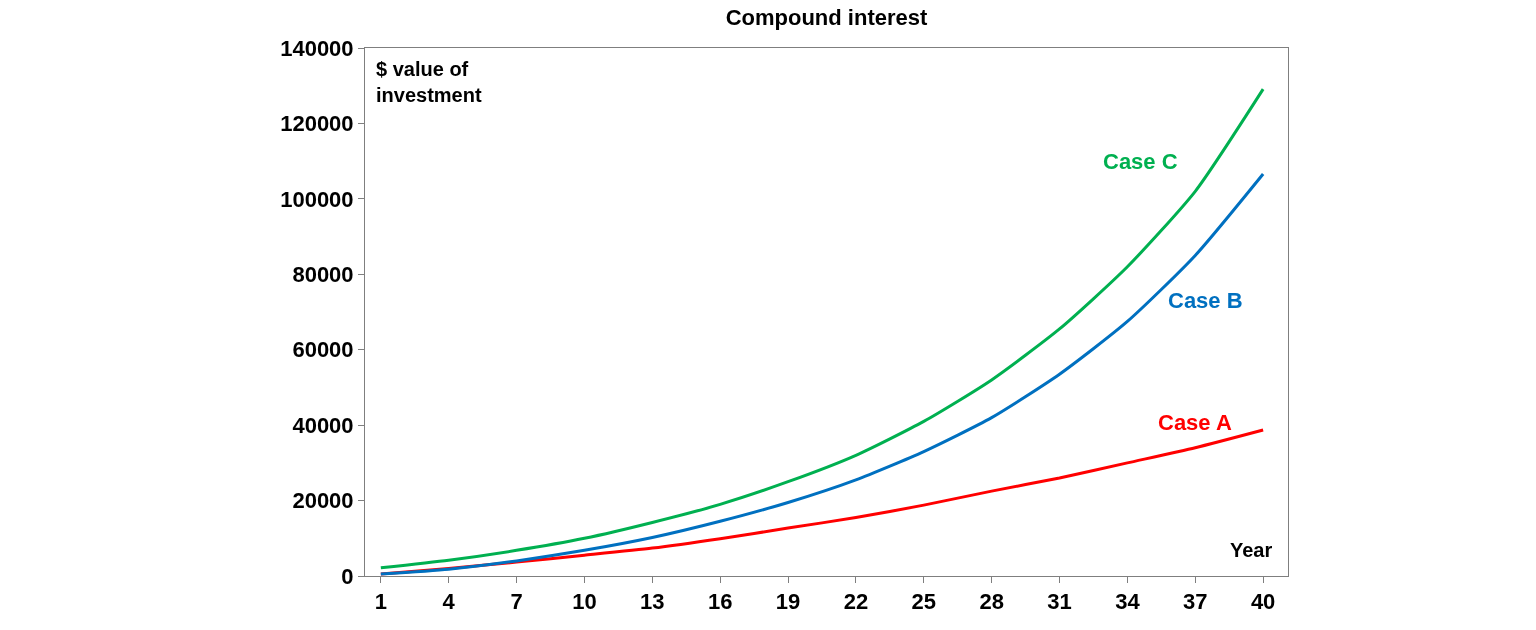 The width and height of the screenshot is (1536, 630). What do you see at coordinates (317, 48) in the screenshot?
I see `y-tick-label: 140000` at bounding box center [317, 48].